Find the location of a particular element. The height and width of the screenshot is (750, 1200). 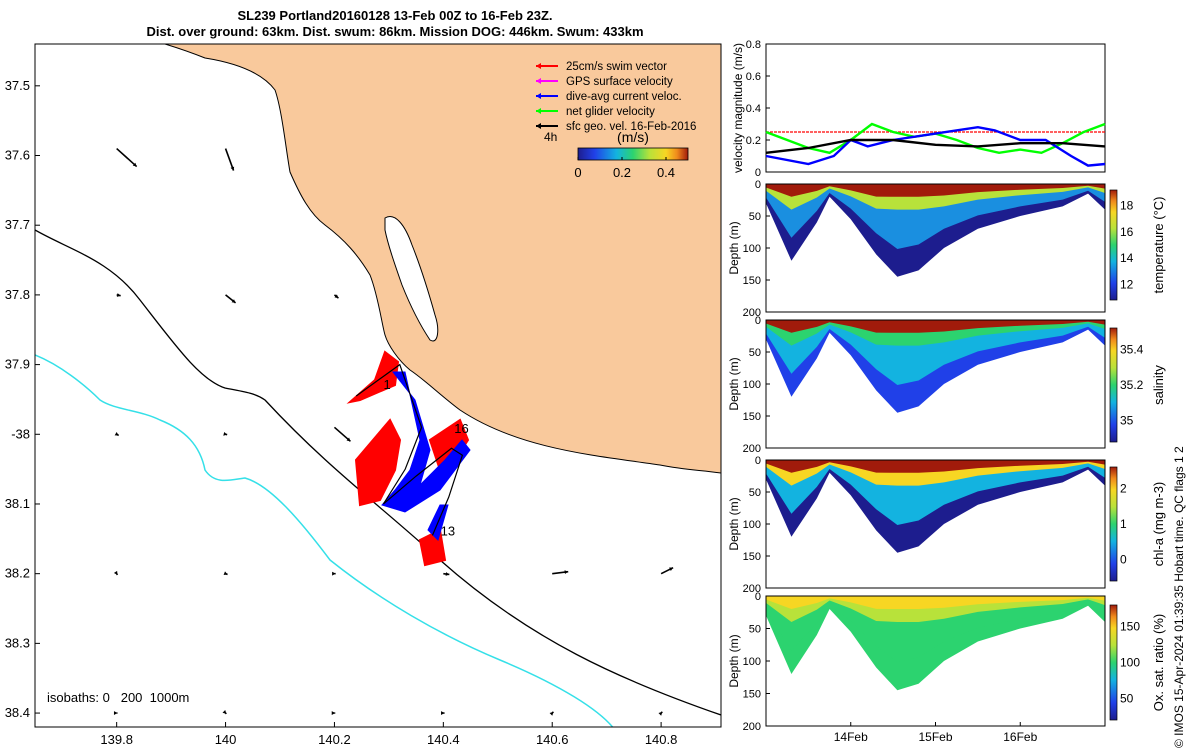

section-colorbar-tick-label: 18 is located at coordinates (1127, 206).